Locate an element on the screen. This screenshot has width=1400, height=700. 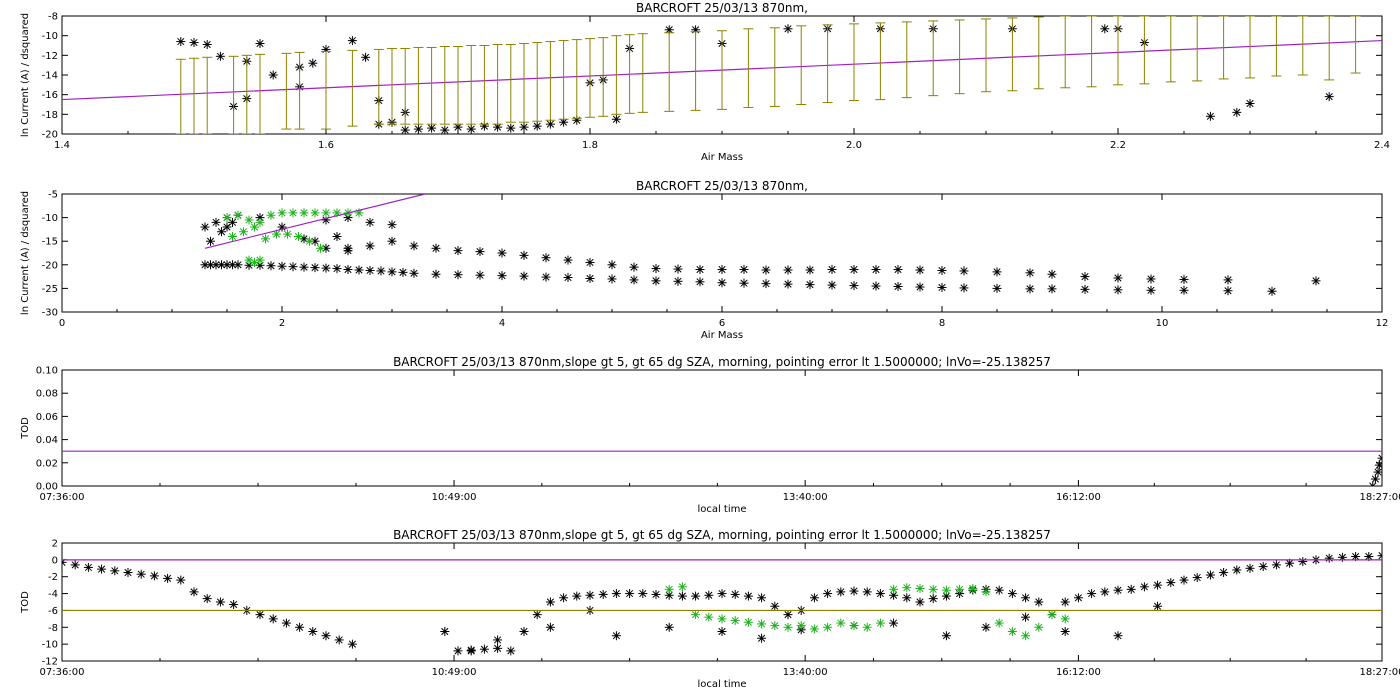
x-tick-label: 10:49:00 is located at coordinates (454, 672).